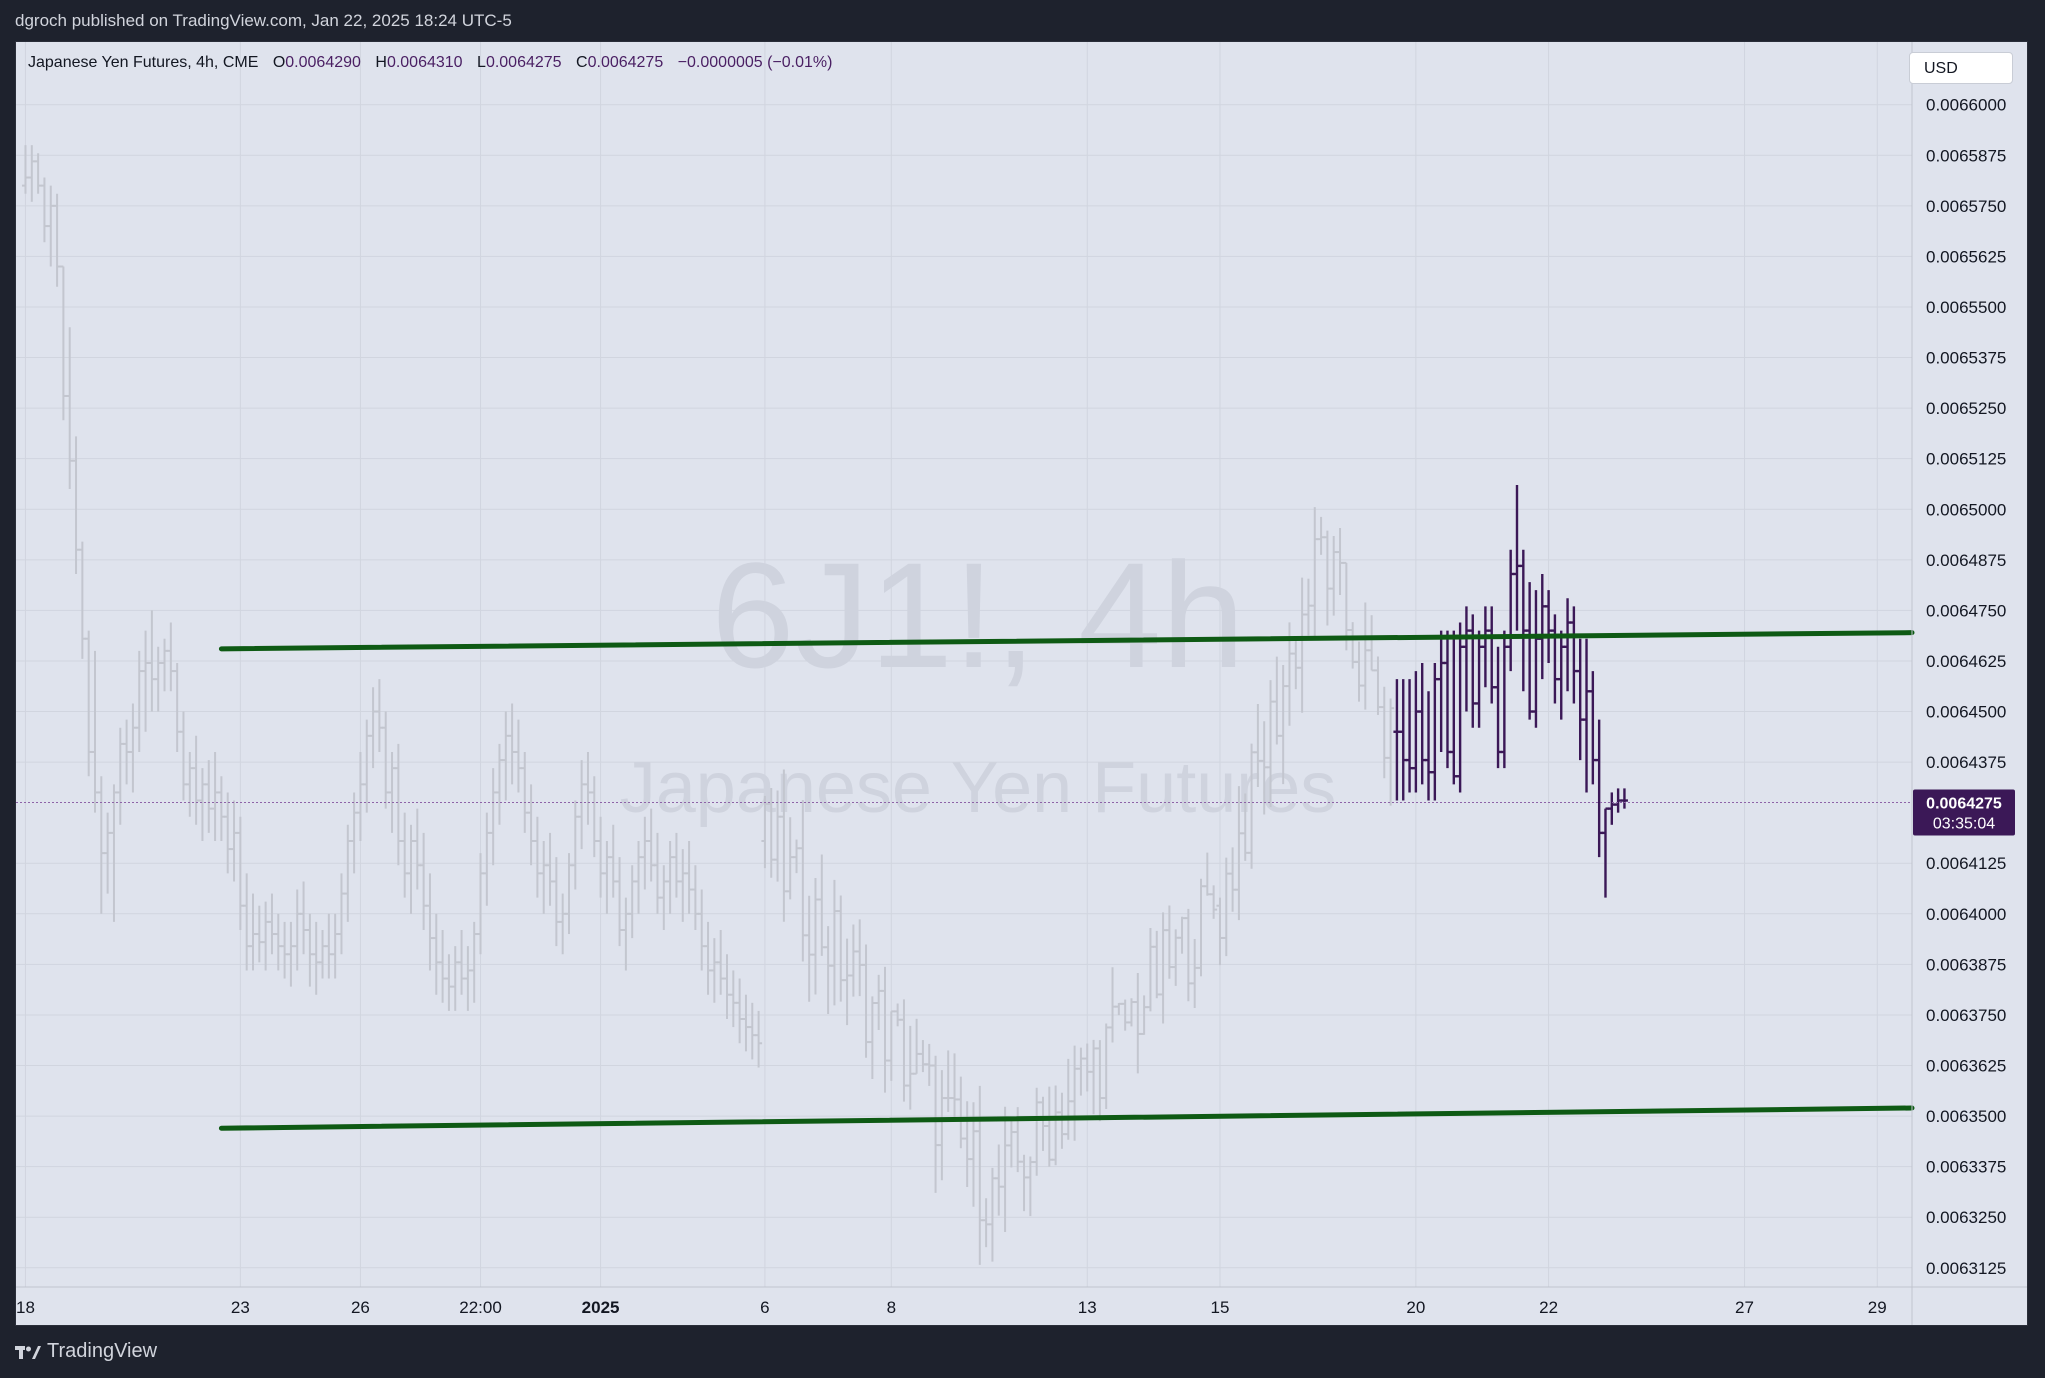 This screenshot has height=1378, width=2045. I want to click on time-tick-label: 18, so click(25, 1307).